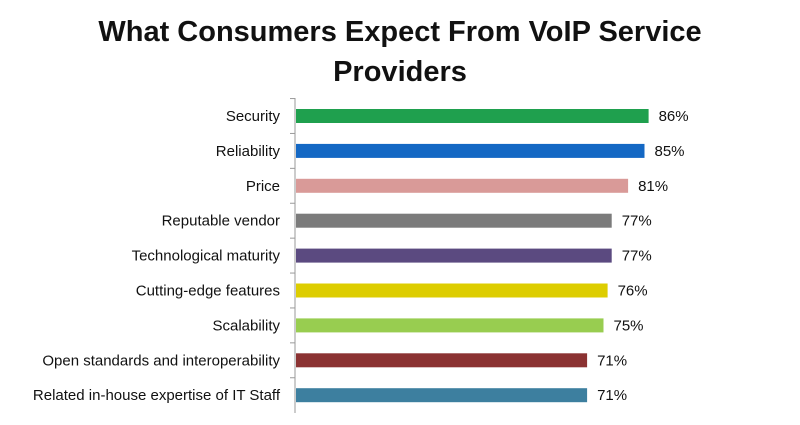 This screenshot has width=800, height=425. I want to click on bar-price, so click(462, 185).